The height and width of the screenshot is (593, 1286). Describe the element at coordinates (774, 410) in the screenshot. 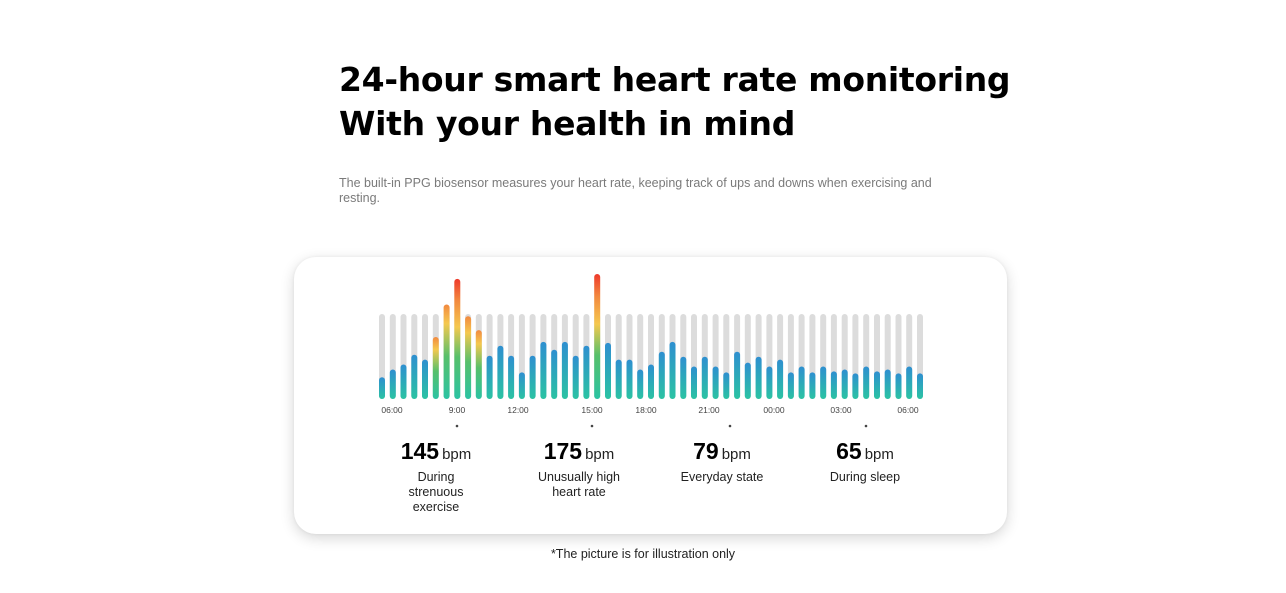

I see `x-tick-label: 00:00` at that location.